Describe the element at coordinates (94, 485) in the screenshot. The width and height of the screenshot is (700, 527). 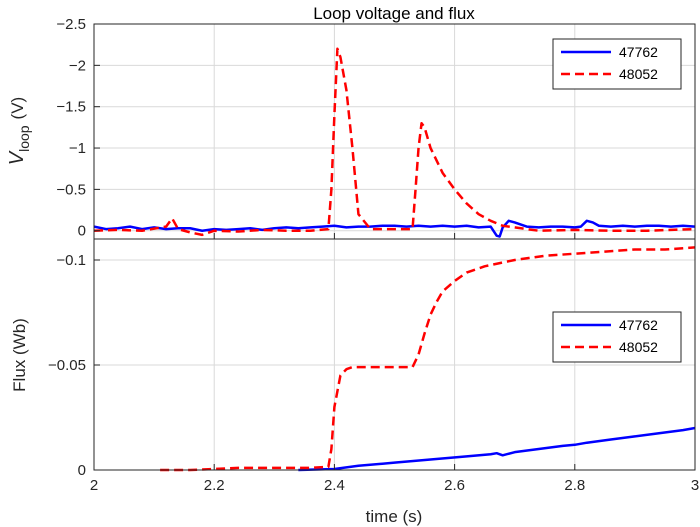
I see `x-tick-label: 2` at that location.